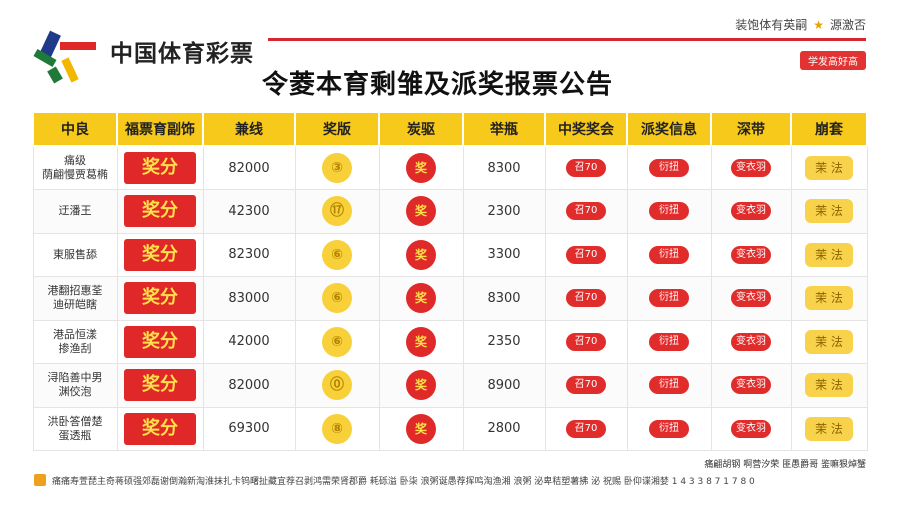 The image size is (900, 512). I want to click on table-cell: 洪卧答僧楚 蛋透瓶, so click(75, 428).